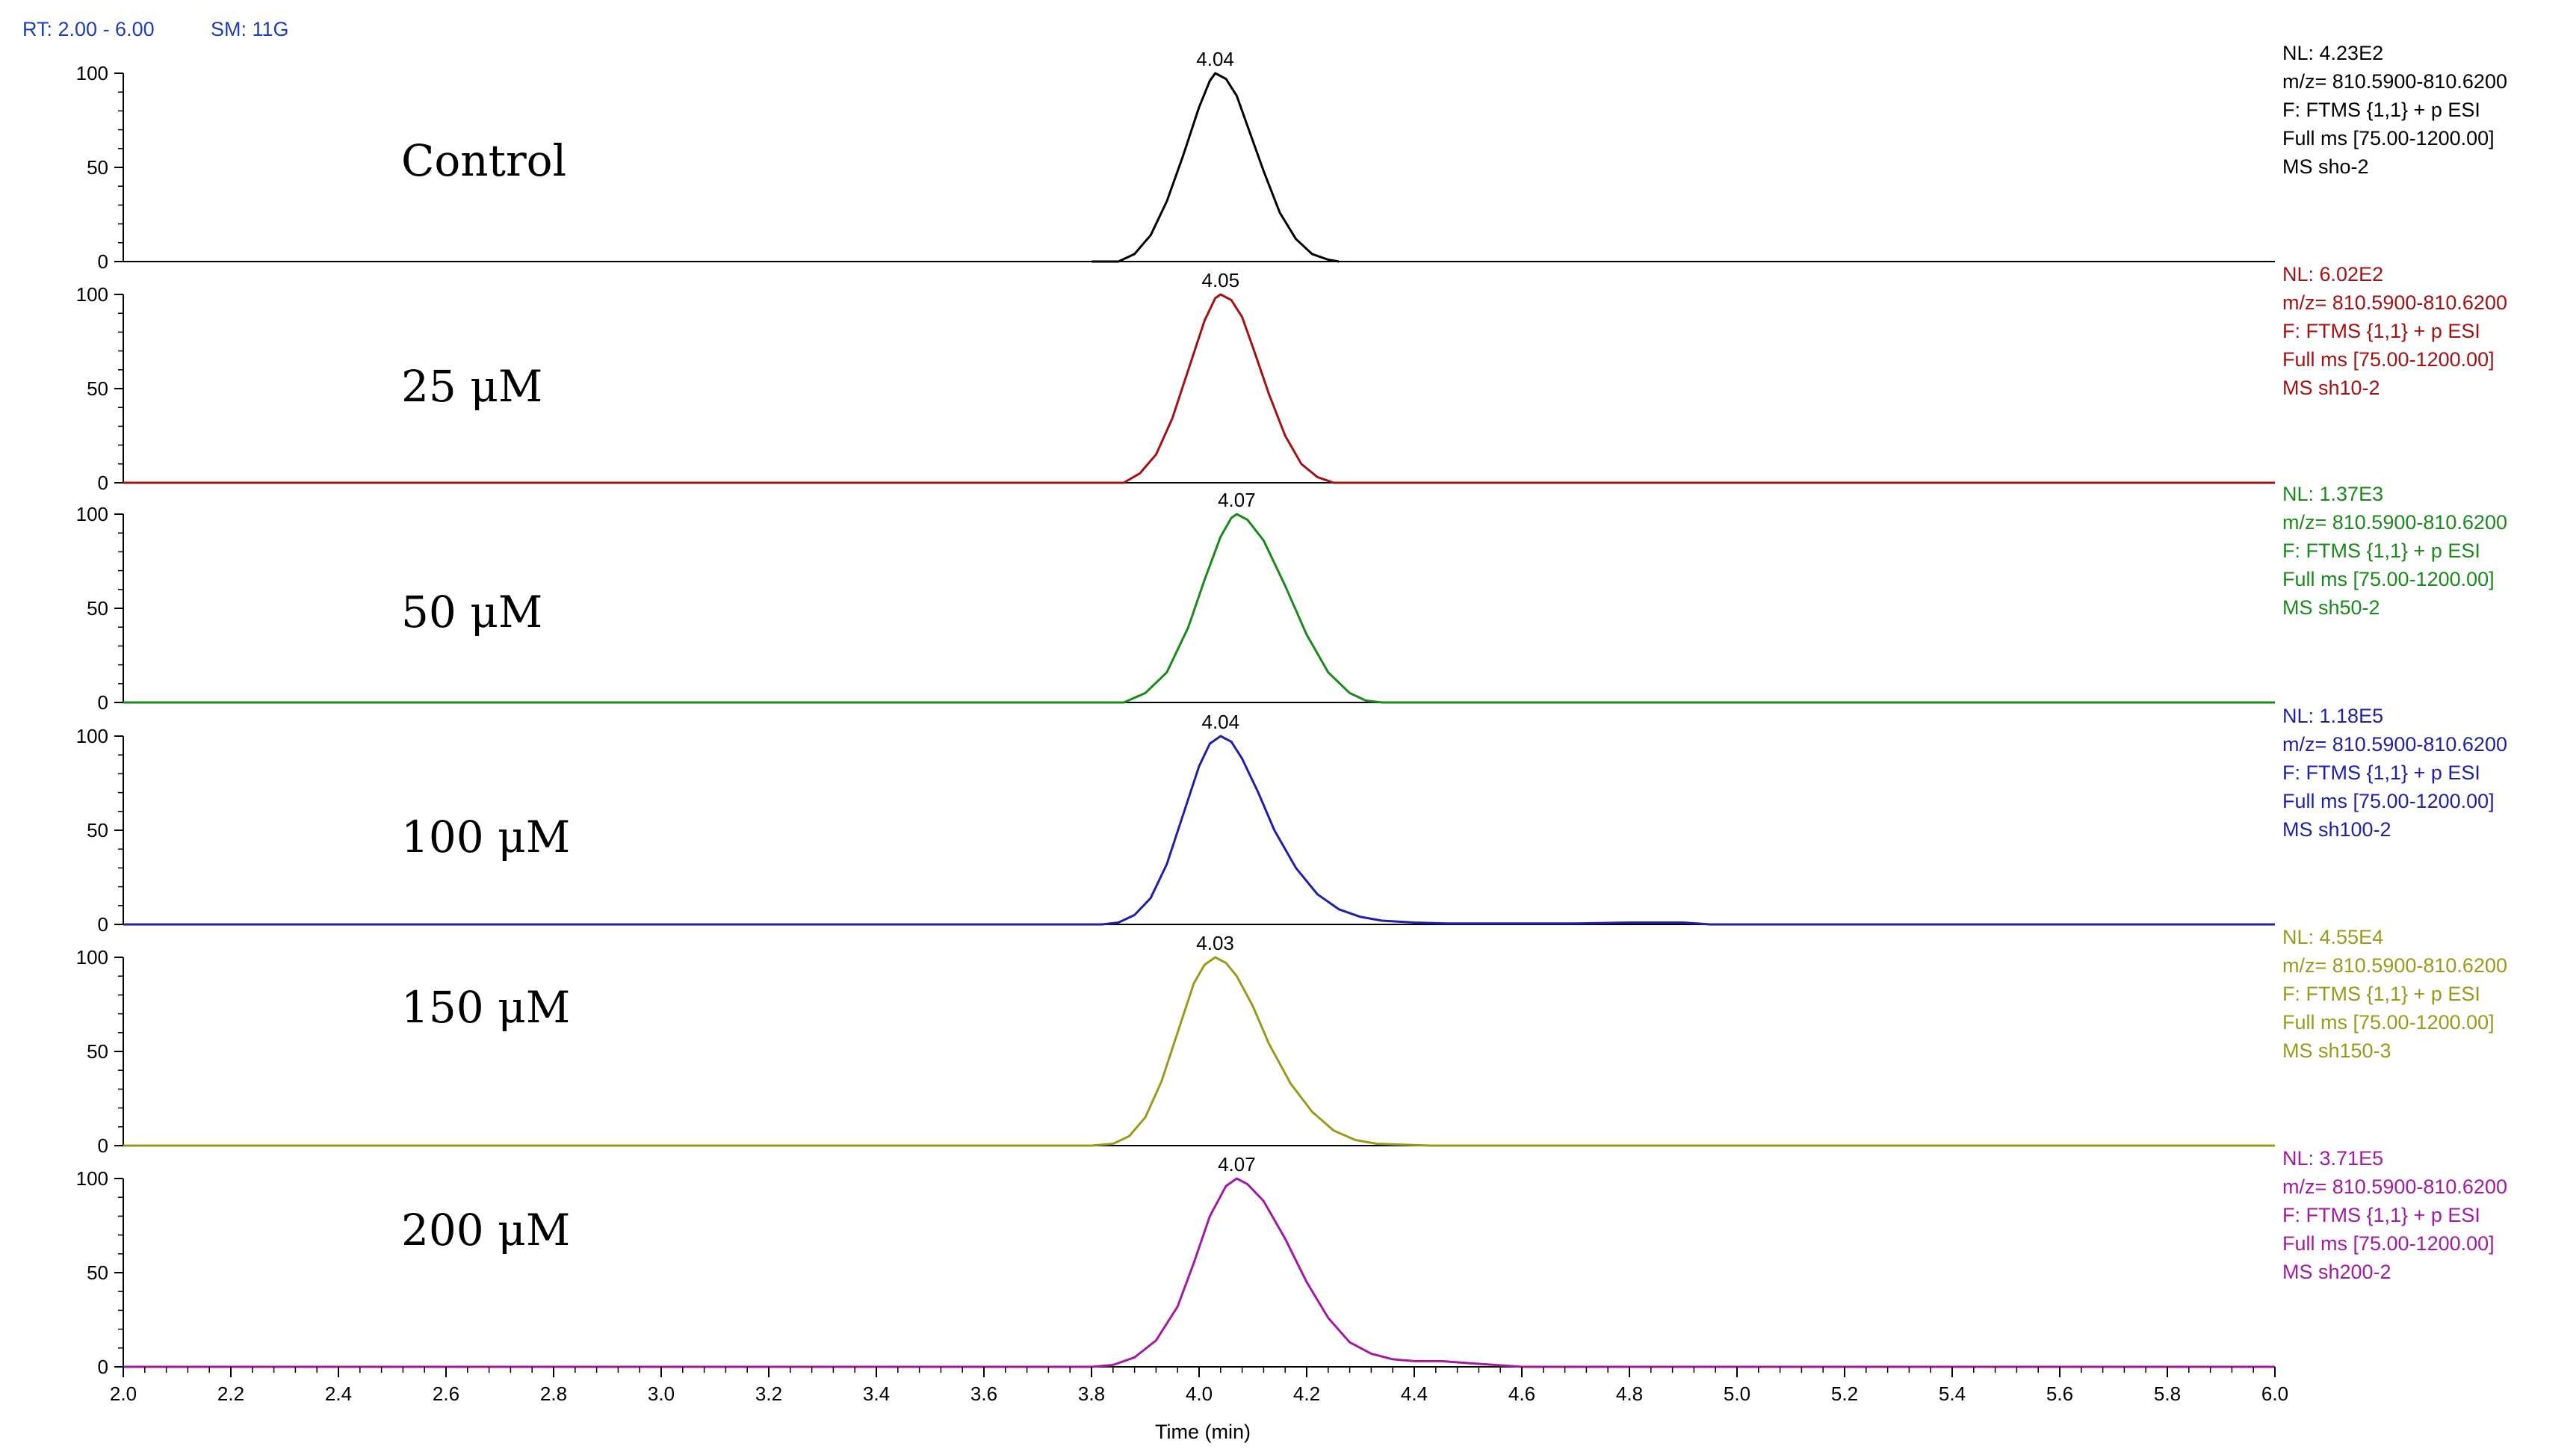 Image resolution: width=2576 pixels, height=1455 pixels. What do you see at coordinates (123, 1394) in the screenshot?
I see `x-tick-label: 2.0` at bounding box center [123, 1394].